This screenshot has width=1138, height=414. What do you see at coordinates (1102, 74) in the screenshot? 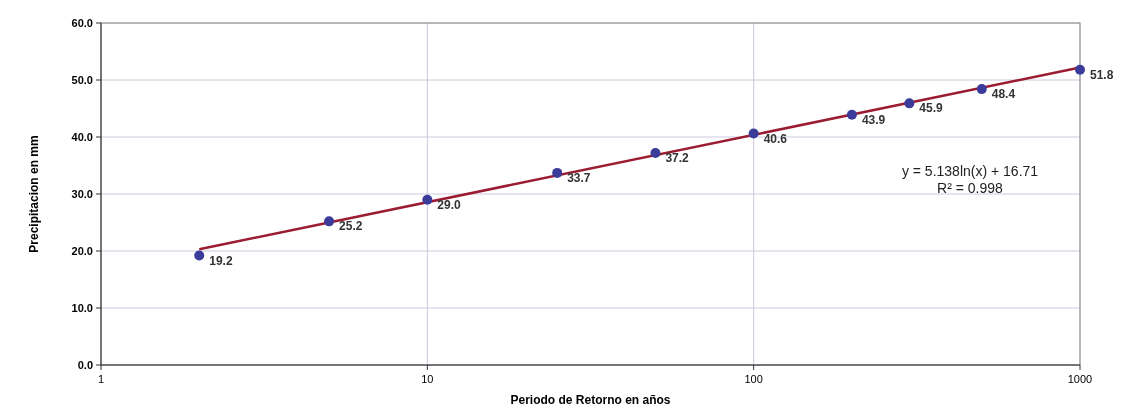
I see `data-label: 51.8` at bounding box center [1102, 74].